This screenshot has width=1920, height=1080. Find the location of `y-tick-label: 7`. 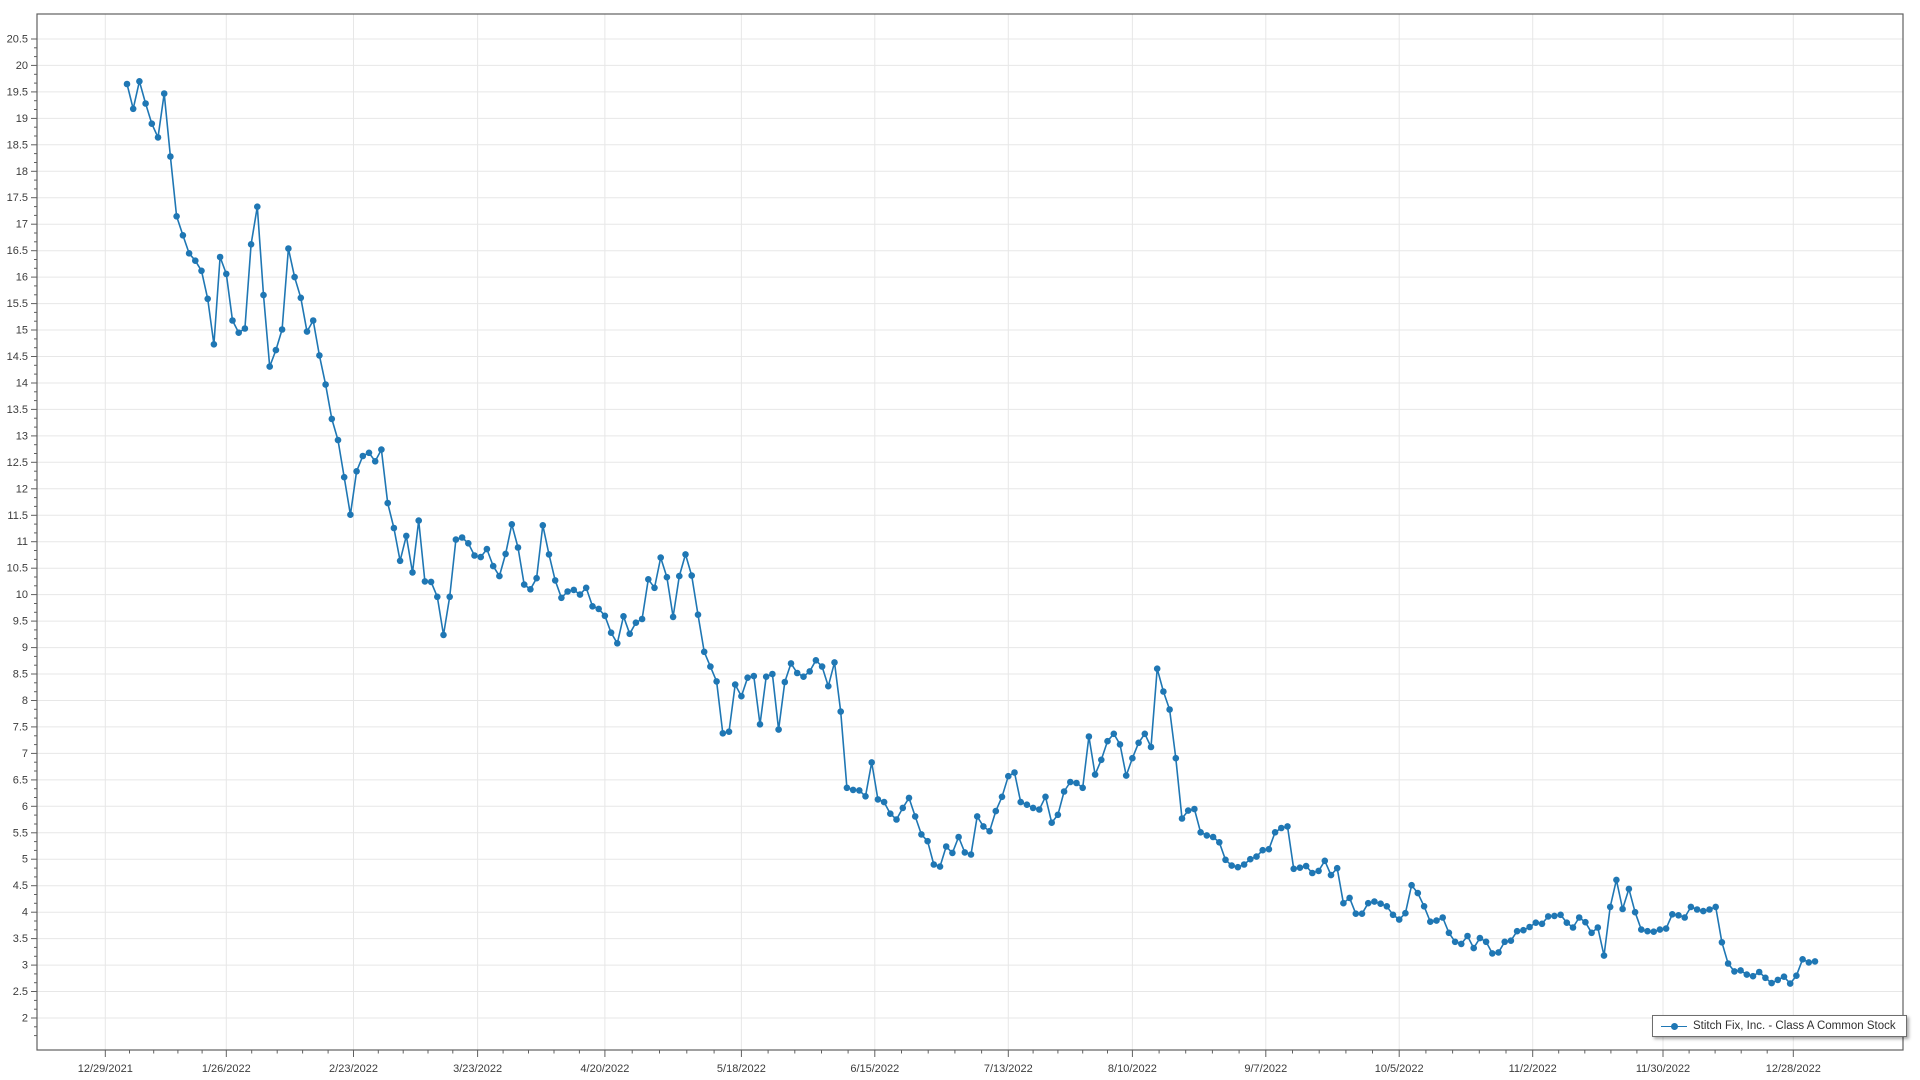

y-tick-label: 7 is located at coordinates (25, 754).